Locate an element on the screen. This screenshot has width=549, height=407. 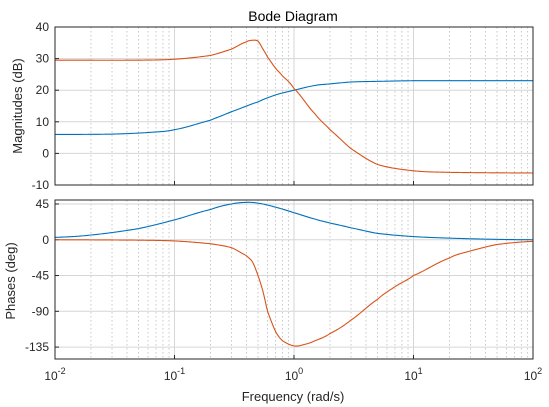
x-tick-labels: 10⁻² 10⁻¹ 10⁰ 10¹ 10² is located at coordinates (293, 374).